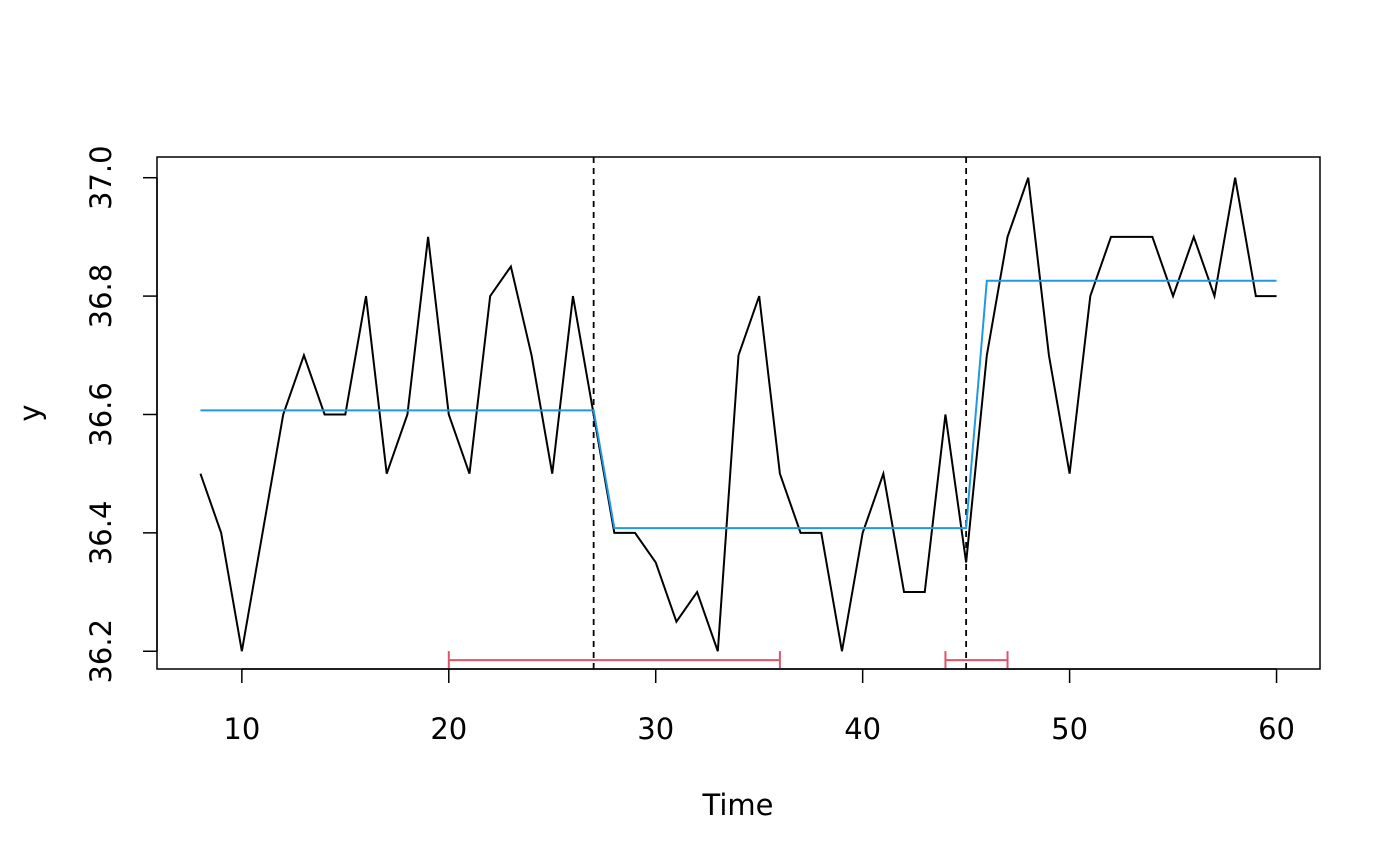 This screenshot has height=866, width=1400. I want to click on x-tick-label: 60, so click(1276, 729).